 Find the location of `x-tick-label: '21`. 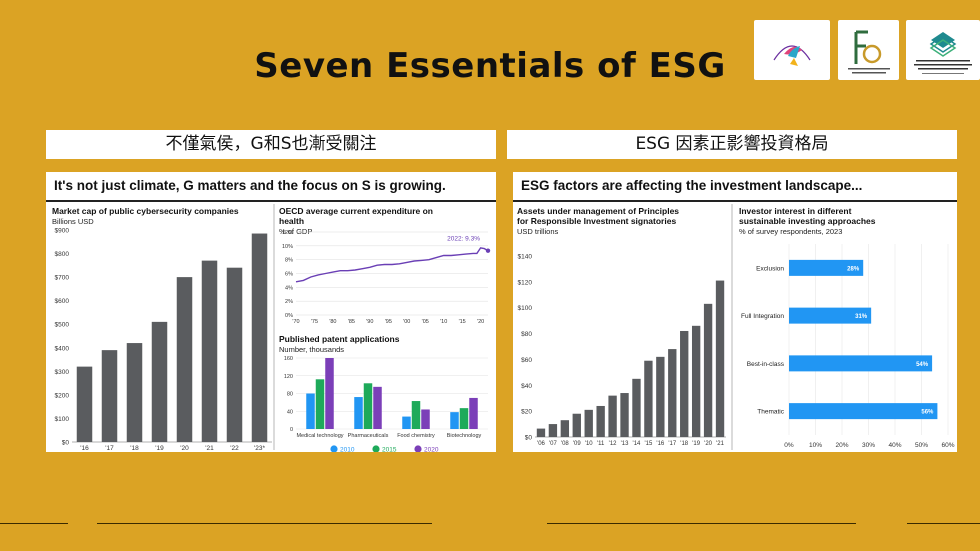

x-tick-label: '21 is located at coordinates (720, 444).